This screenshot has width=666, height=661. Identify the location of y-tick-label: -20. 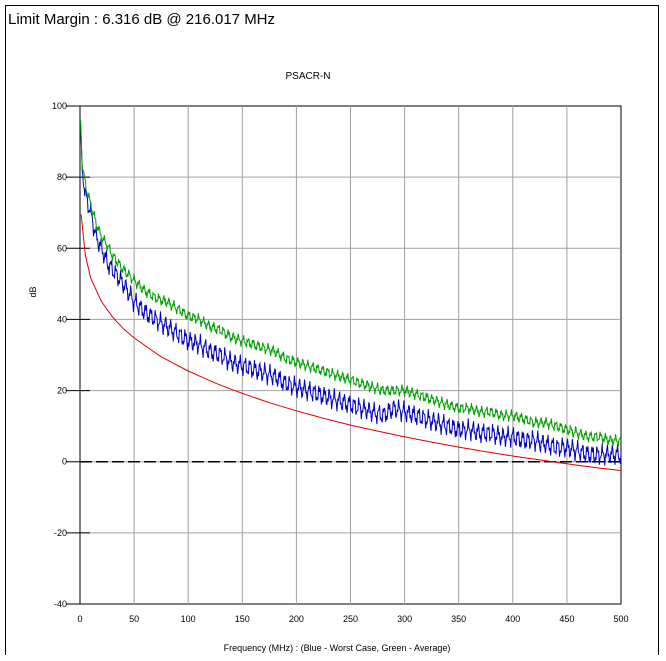
(60, 533).